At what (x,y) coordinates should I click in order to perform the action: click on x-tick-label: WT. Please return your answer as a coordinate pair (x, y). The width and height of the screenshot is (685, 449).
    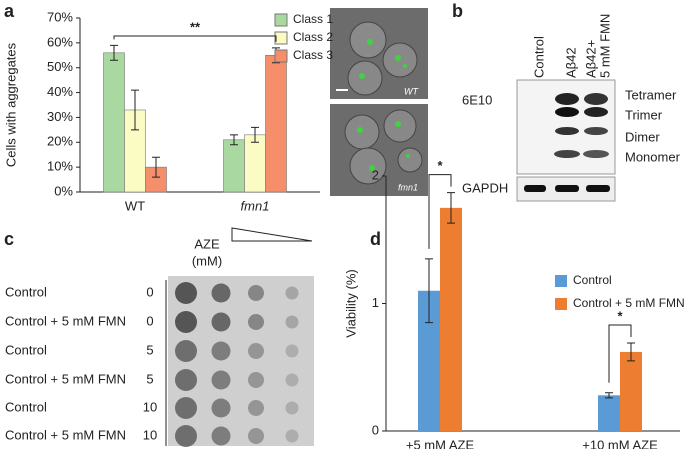
    Looking at the image, I should click on (135, 205).